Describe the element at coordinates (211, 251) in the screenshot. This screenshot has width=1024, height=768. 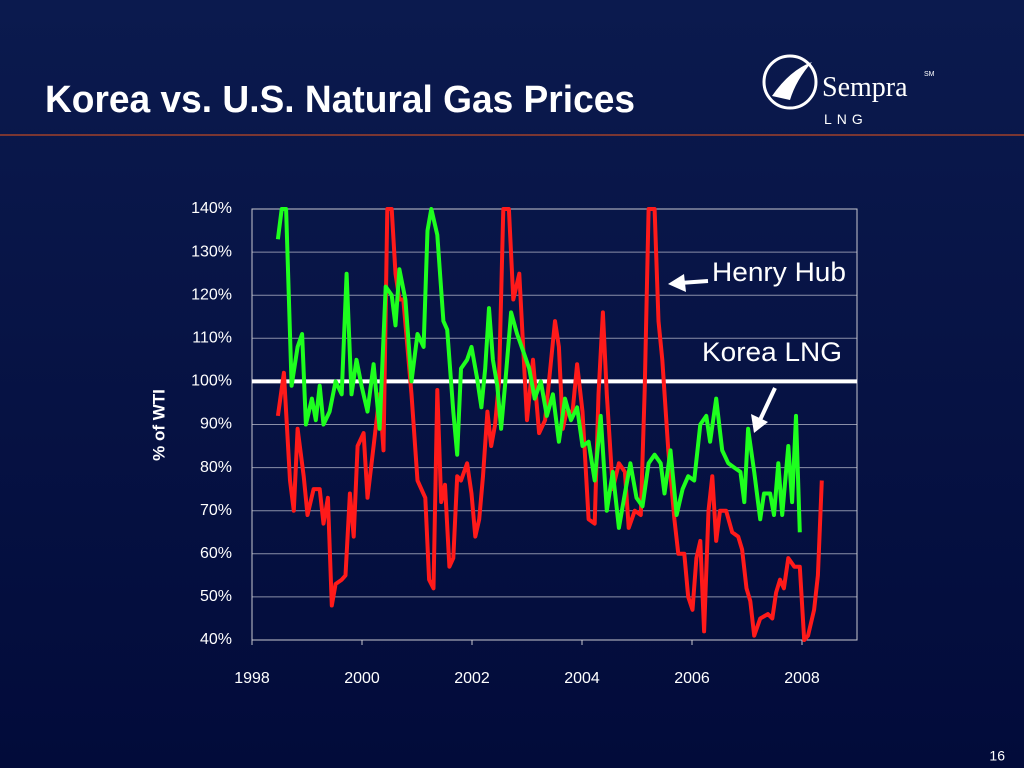
I see `y-tick-label: 130%` at that location.